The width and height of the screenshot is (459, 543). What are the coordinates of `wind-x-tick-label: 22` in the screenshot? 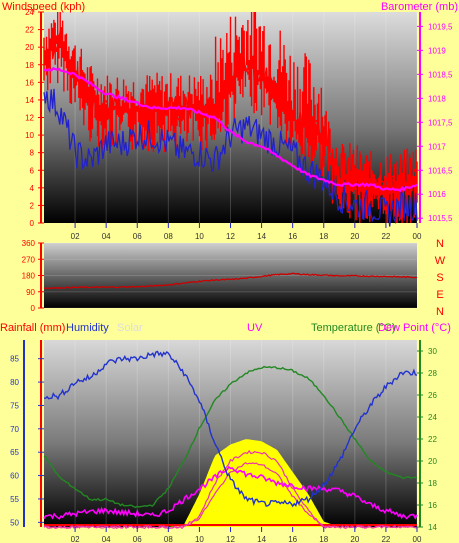 It's located at (385, 236).